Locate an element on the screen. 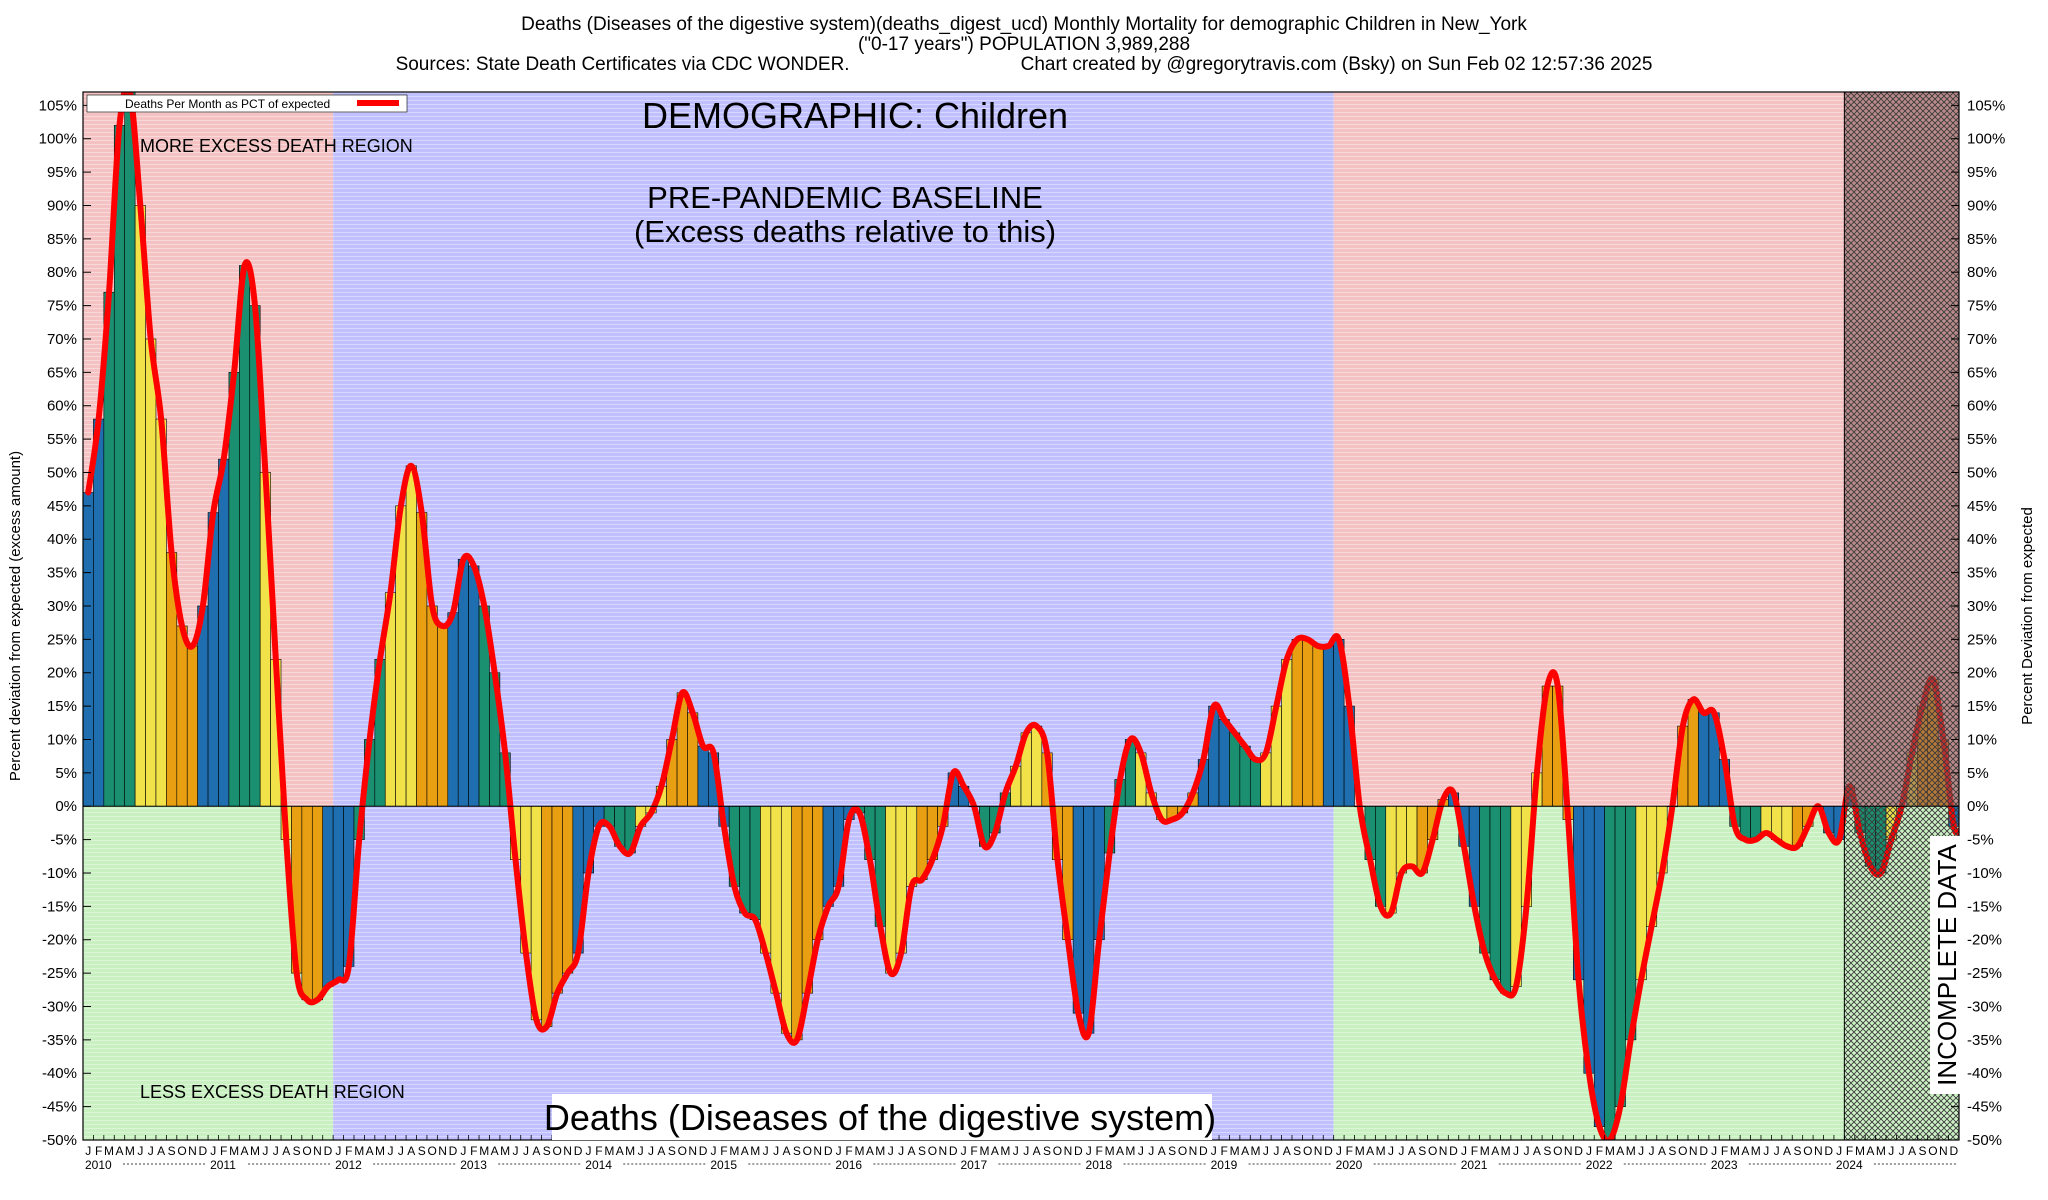 The width and height of the screenshot is (2048, 1200). y-tick-label-right: -50% is located at coordinates (1984, 1140).